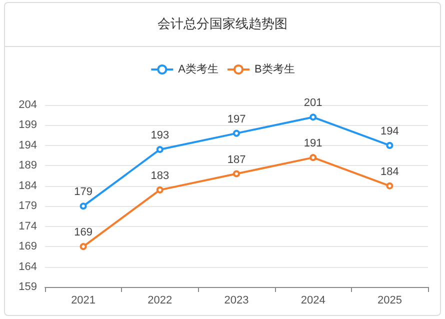 This screenshot has height=319, width=445. I want to click on data-label: 191, so click(313, 144).